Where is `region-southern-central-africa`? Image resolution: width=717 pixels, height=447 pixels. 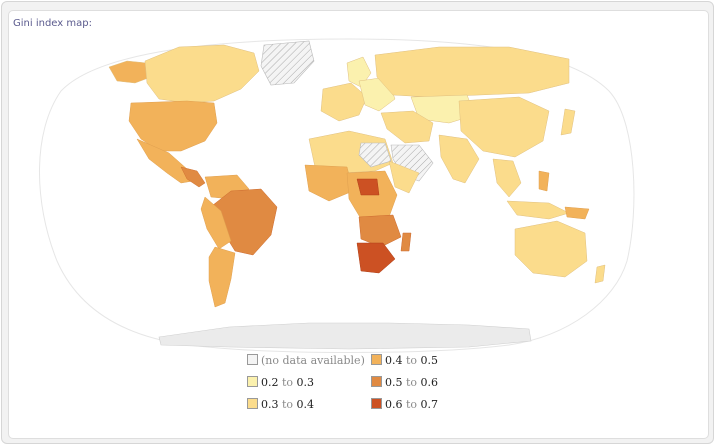
region-southern-central-africa is located at coordinates (380, 231).